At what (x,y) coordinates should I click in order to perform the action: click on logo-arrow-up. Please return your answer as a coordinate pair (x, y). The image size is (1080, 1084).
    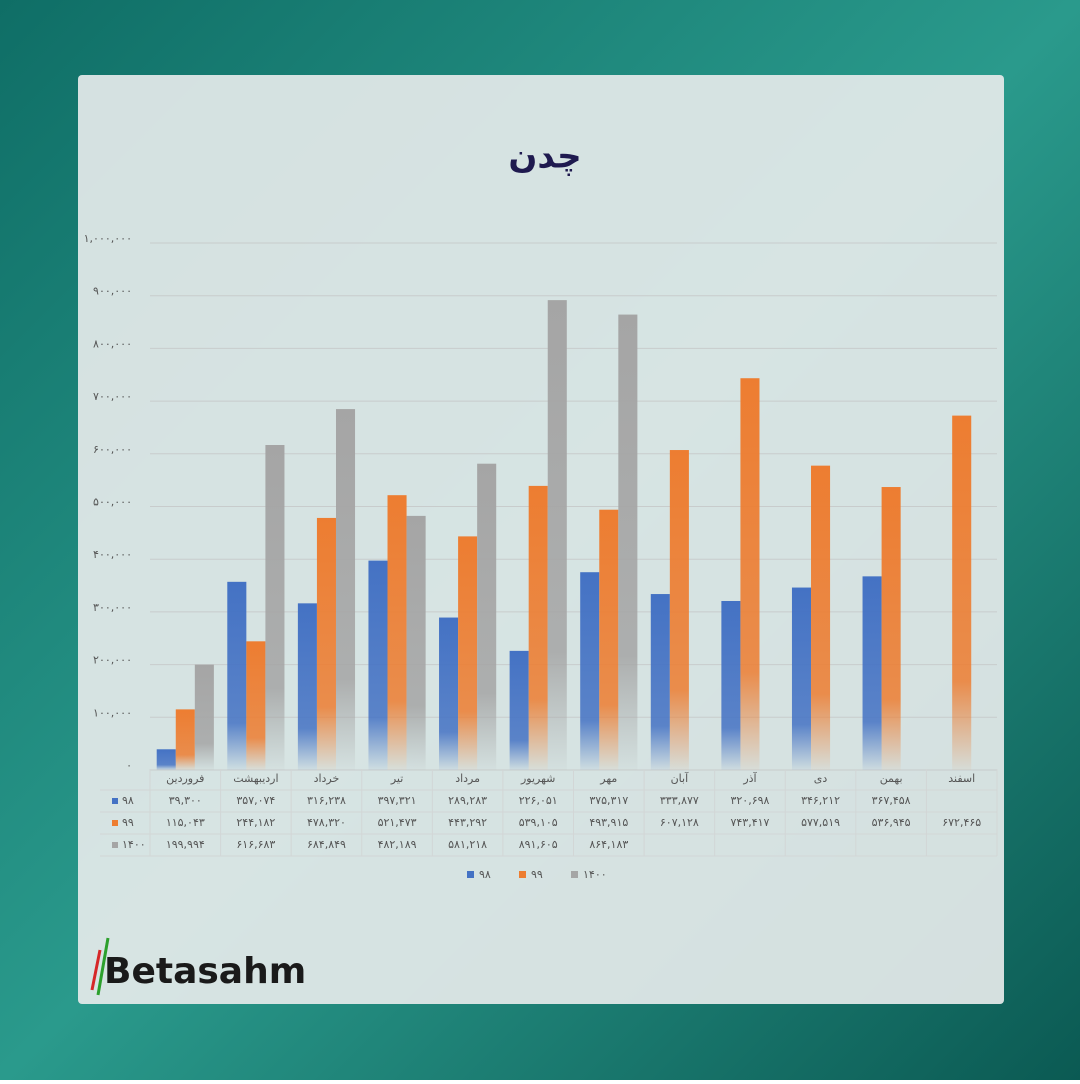
    Looking at the image, I should click on (103, 966).